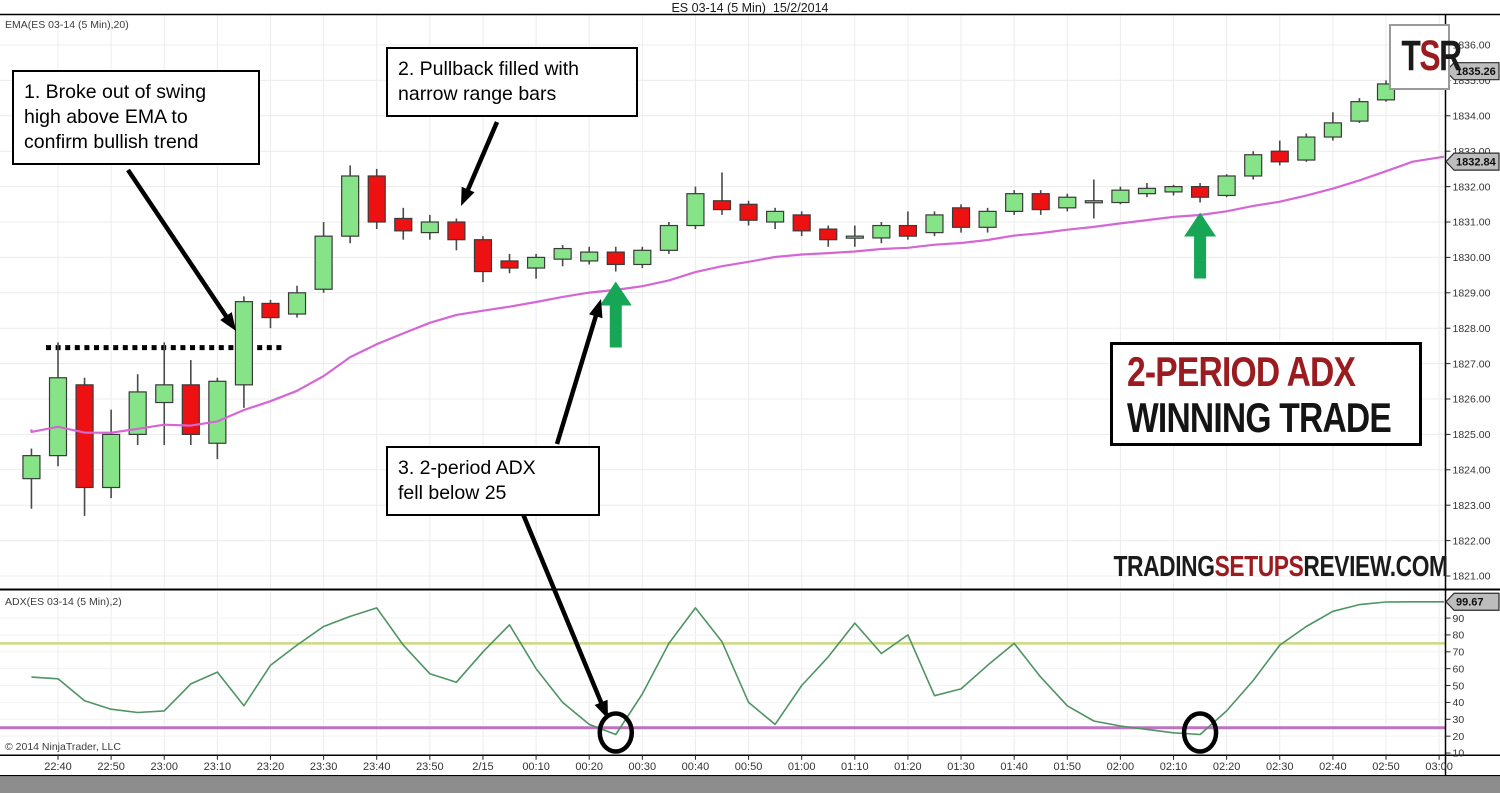 The height and width of the screenshot is (793, 1500). Describe the element at coordinates (1472, 117) in the screenshot. I see `price-tick-label: 1834.00` at that location.